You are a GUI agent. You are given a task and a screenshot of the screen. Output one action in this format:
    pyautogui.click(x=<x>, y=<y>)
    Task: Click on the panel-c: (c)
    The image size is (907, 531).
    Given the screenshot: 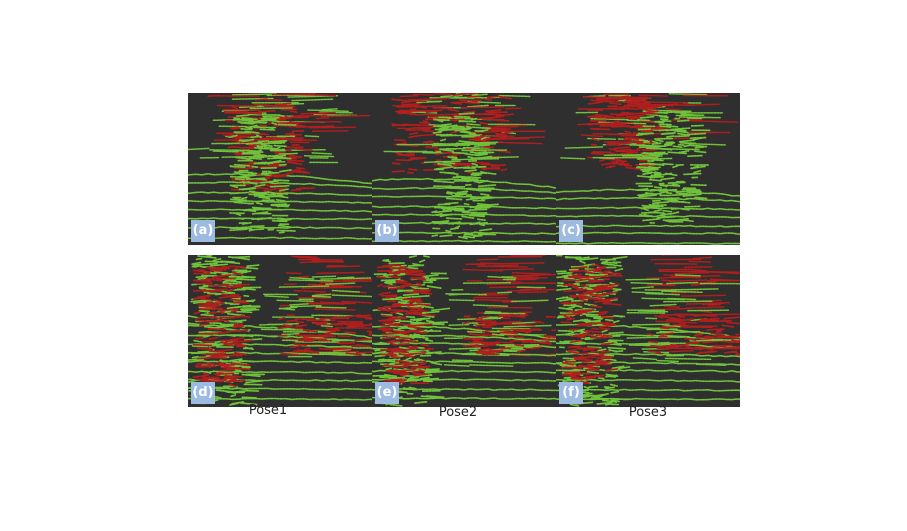 What is the action you would take?
    pyautogui.click(x=648, y=169)
    